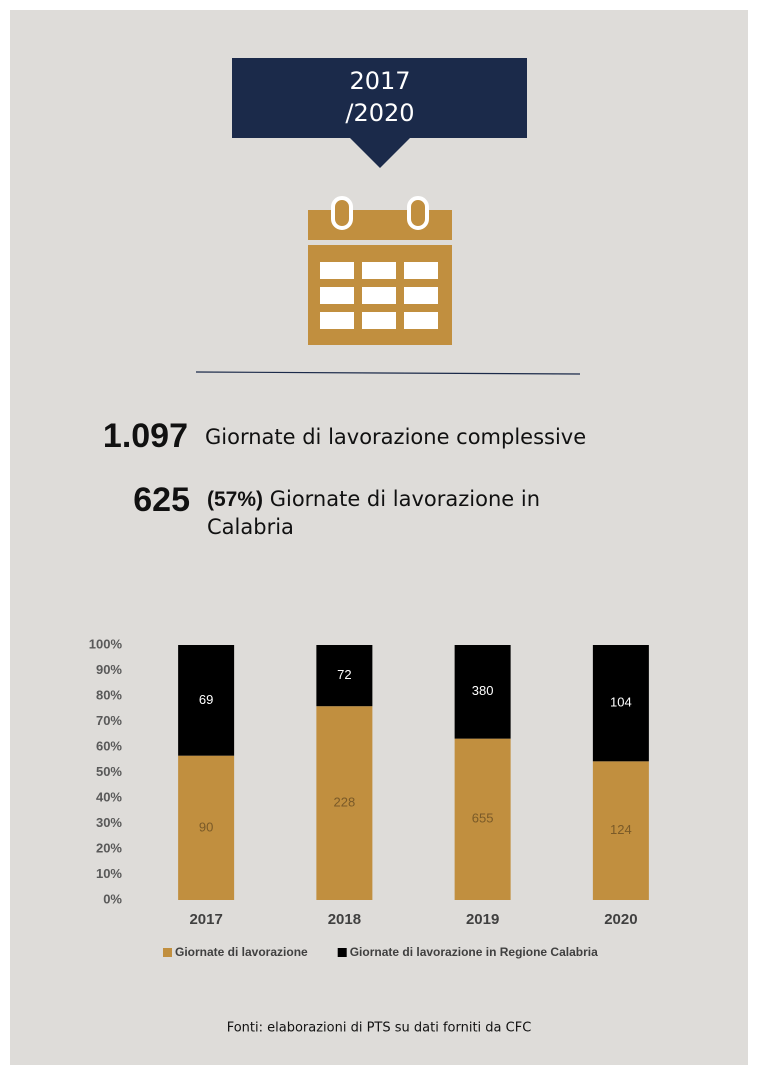 The height and width of the screenshot is (1079, 758). What do you see at coordinates (482, 919) in the screenshot?
I see `x-tick-label: 2019` at bounding box center [482, 919].